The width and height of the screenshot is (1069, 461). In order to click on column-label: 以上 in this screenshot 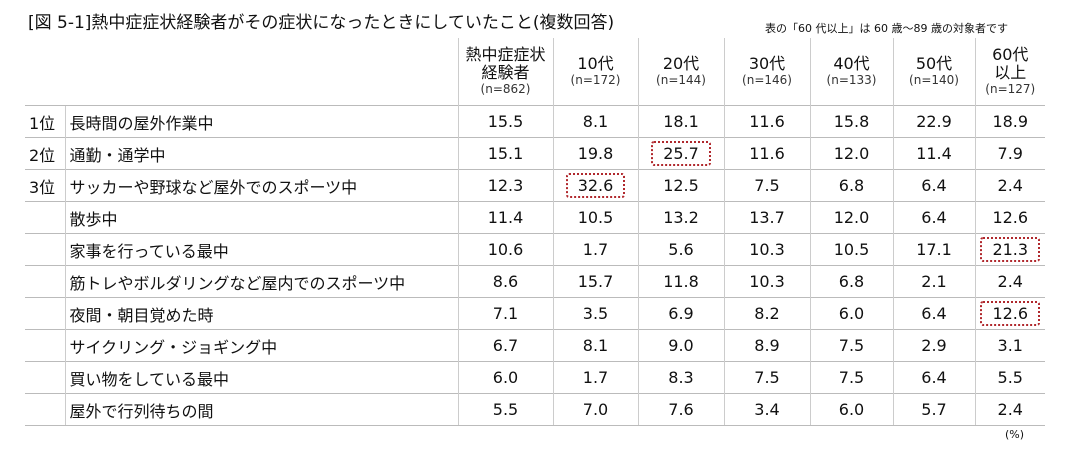, I will do `click(1010, 72)`.